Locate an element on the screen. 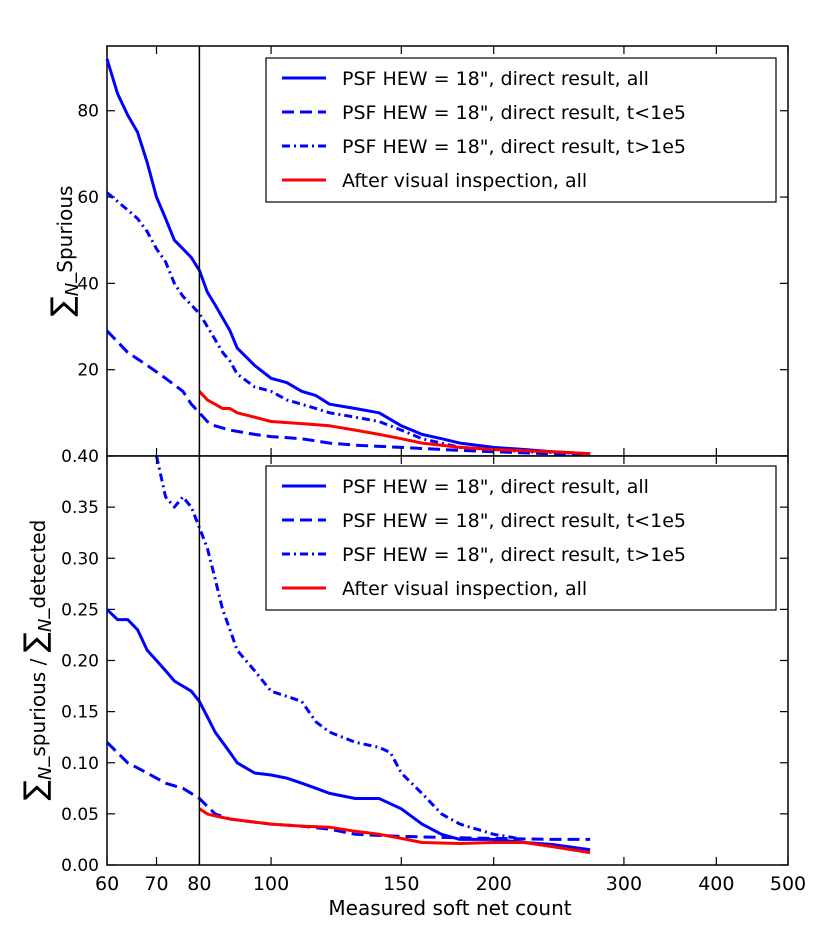 Image resolution: width=830 pixels, height=949 pixels. top-legend-box is located at coordinates (521, 130).